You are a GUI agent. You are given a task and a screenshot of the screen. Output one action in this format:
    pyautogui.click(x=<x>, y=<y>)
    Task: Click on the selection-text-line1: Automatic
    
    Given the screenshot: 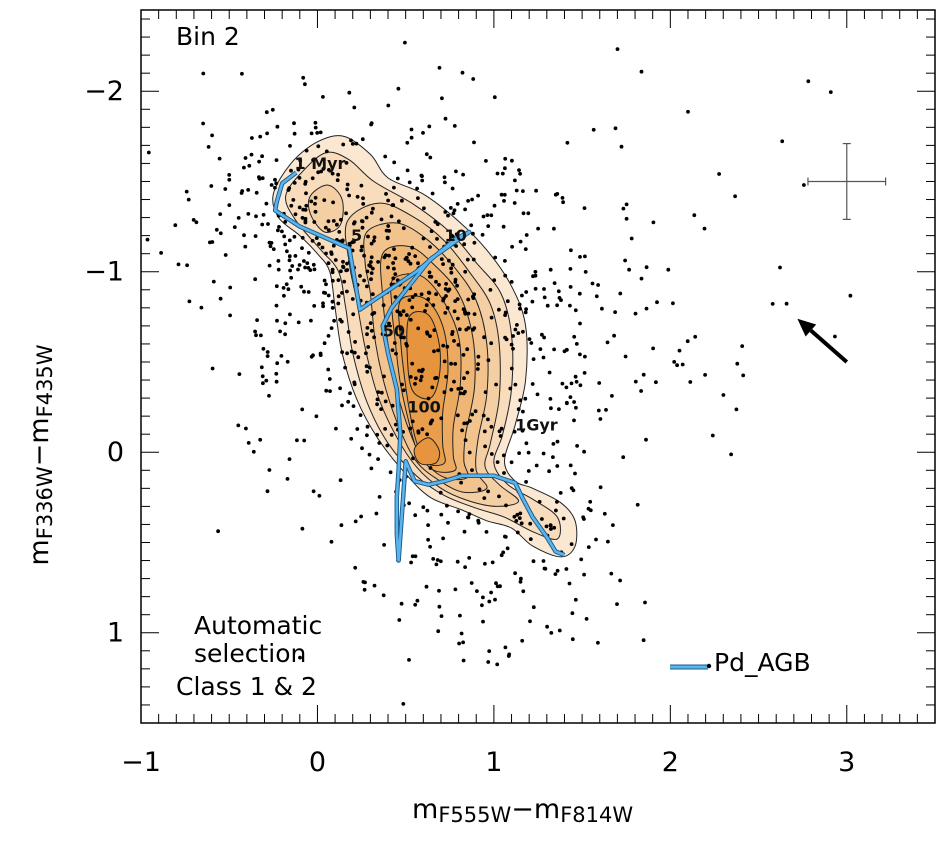 What is the action you would take?
    pyautogui.click(x=258, y=625)
    